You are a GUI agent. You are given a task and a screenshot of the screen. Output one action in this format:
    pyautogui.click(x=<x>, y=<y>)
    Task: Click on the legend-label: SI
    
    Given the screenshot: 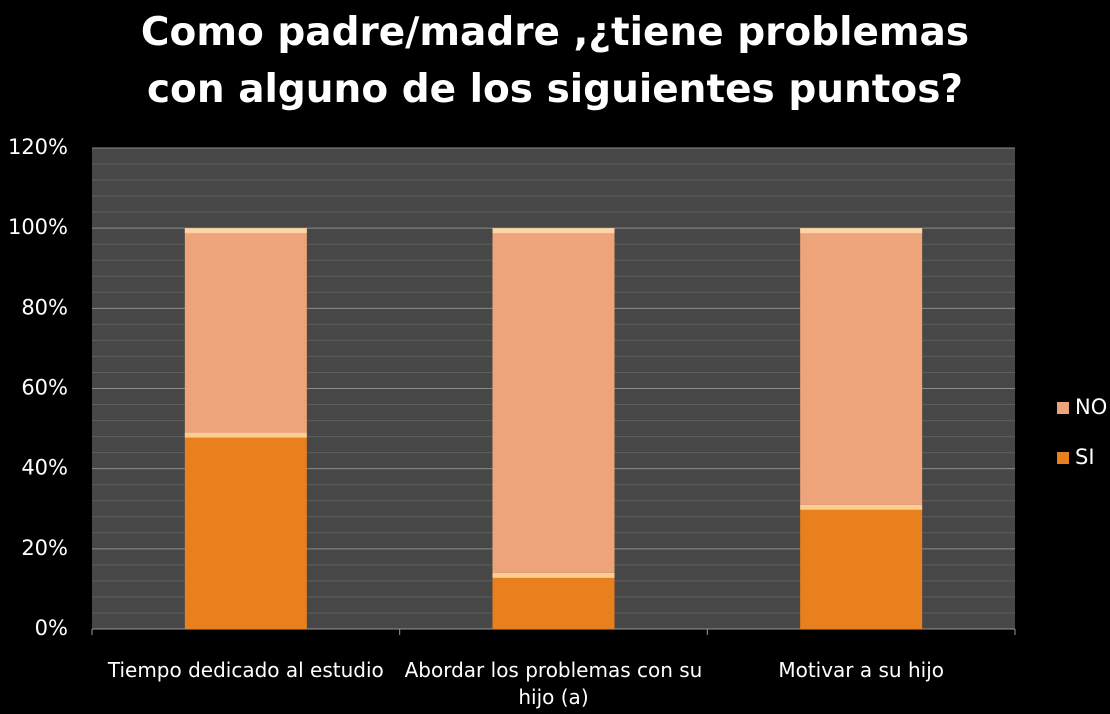 What is the action you would take?
    pyautogui.click(x=1085, y=457)
    